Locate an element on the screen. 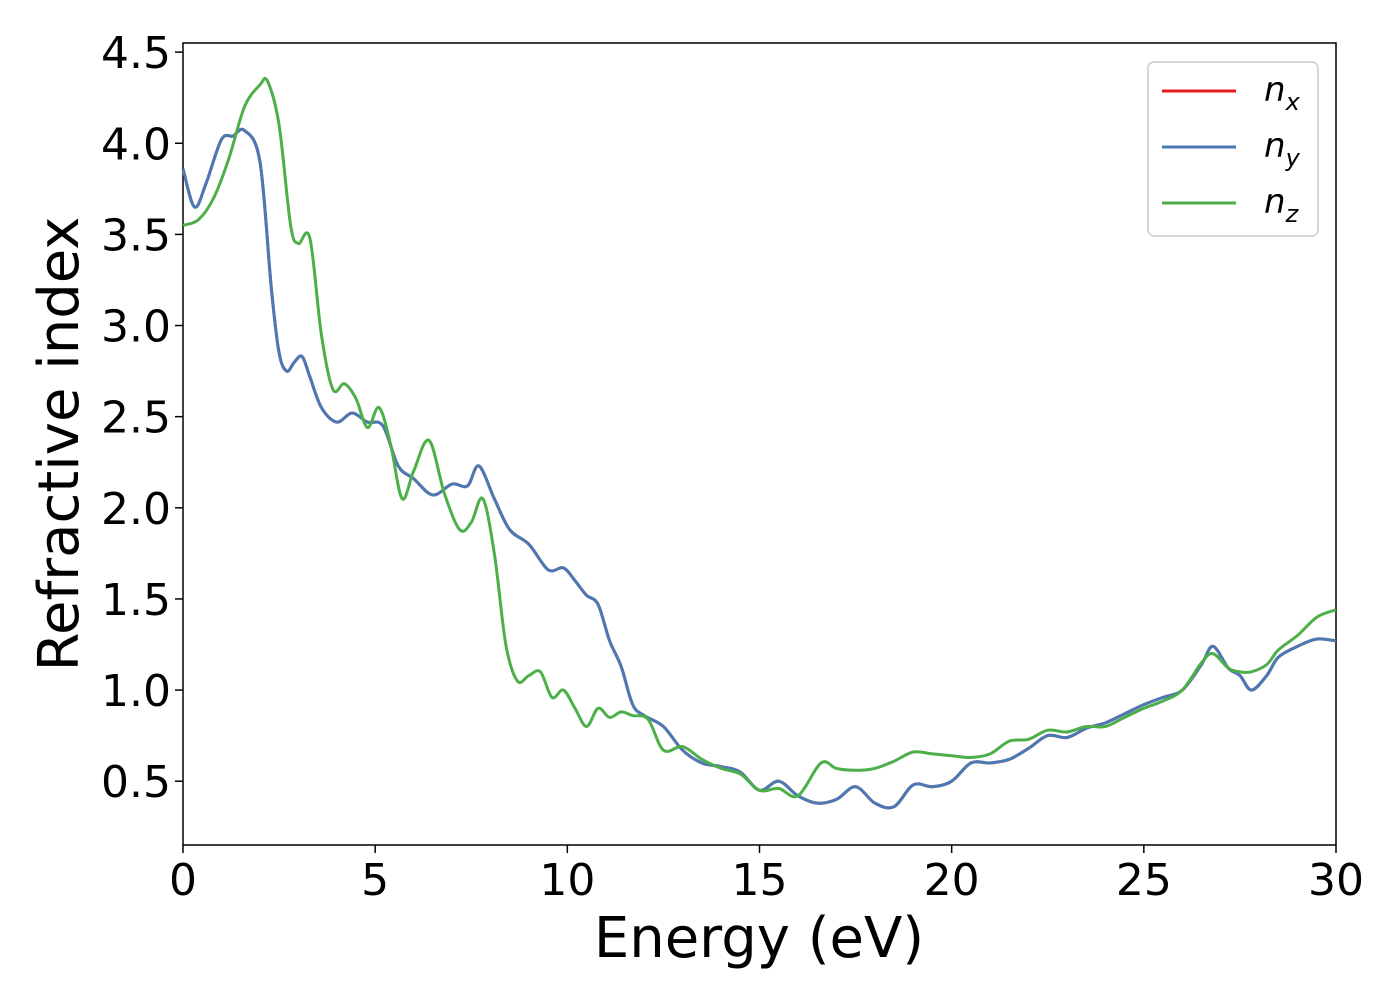 This screenshot has height=1000, width=1400. x-tick-label: 0 is located at coordinates (183, 880).